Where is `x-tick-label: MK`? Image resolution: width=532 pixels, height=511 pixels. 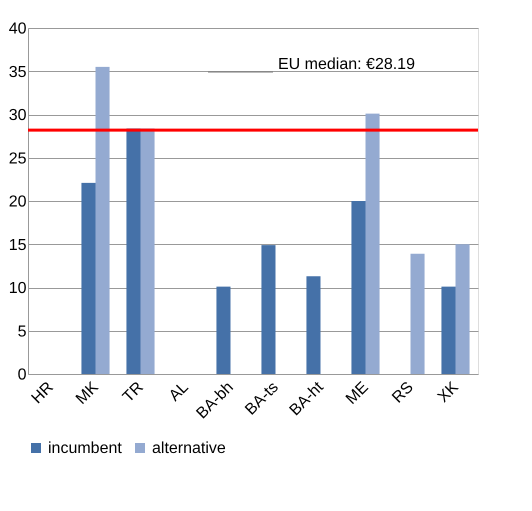 x-tick-label: MK is located at coordinates (87, 393).